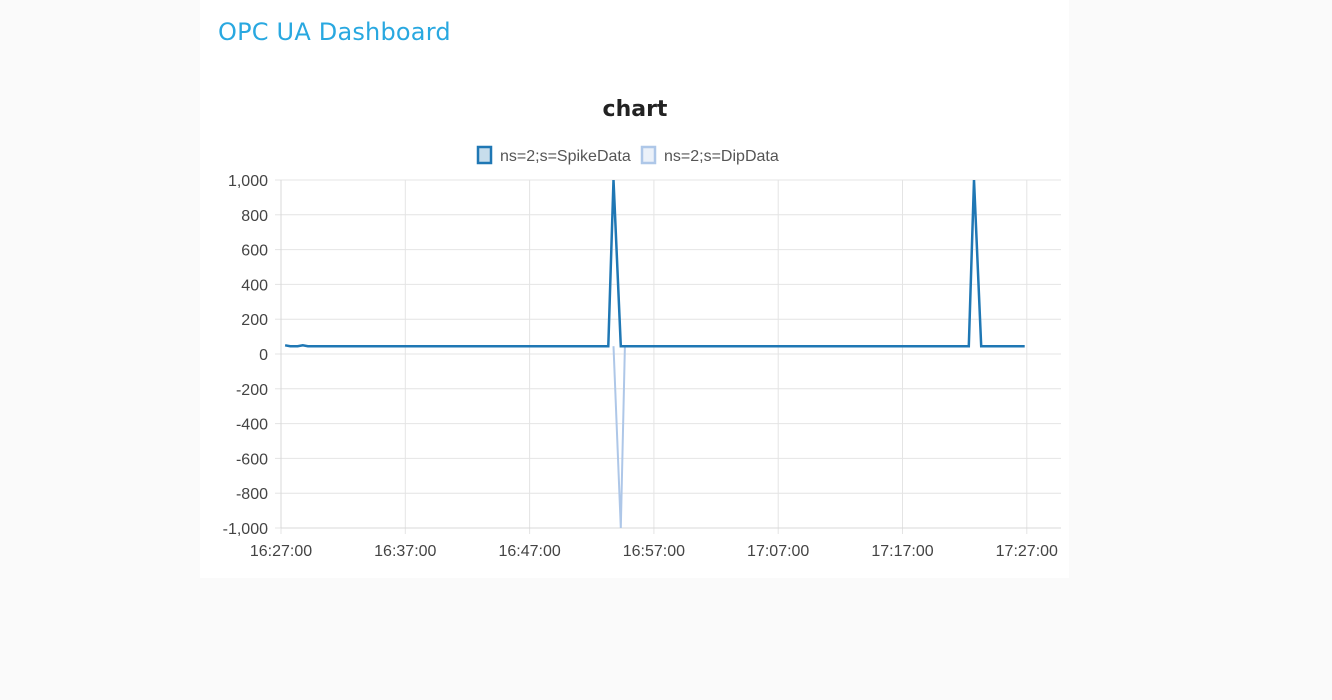 This screenshot has width=1332, height=700. I want to click on legend-label: ns=2;s=DipData, so click(721, 156).